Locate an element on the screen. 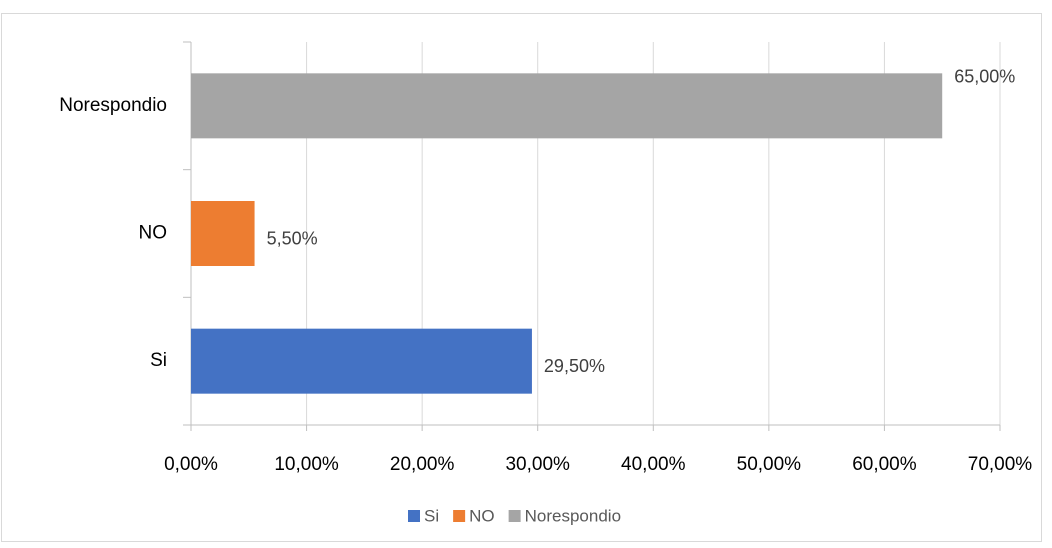 This screenshot has height=548, width=1052. x-tick-label: 10,00% is located at coordinates (306, 464).